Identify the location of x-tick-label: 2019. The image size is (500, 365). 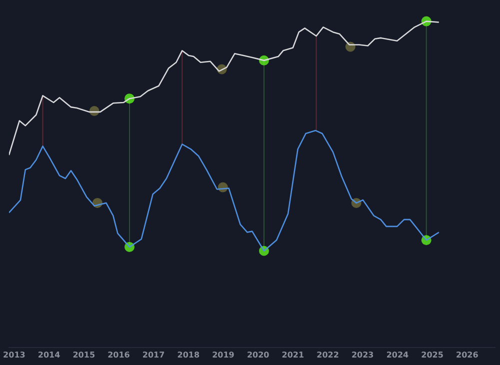
(223, 355).